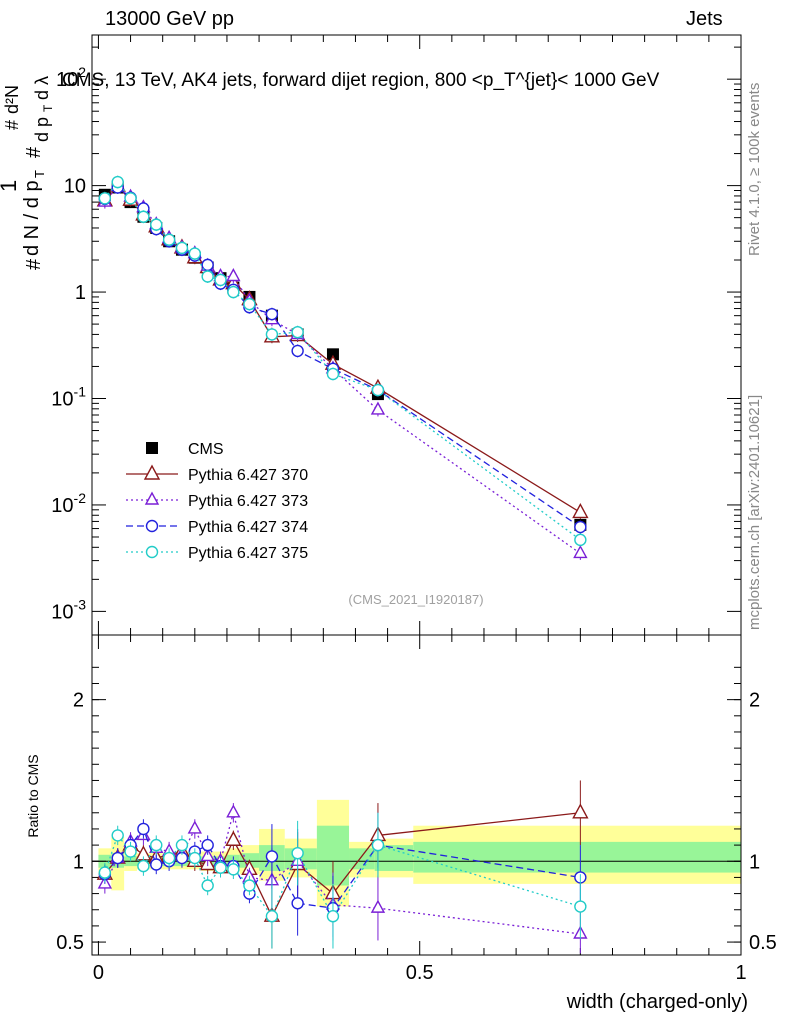 The height and width of the screenshot is (1024, 786). Describe the element at coordinates (169, 19) in the screenshot. I see `header-left: 13000 GeV pp` at that location.